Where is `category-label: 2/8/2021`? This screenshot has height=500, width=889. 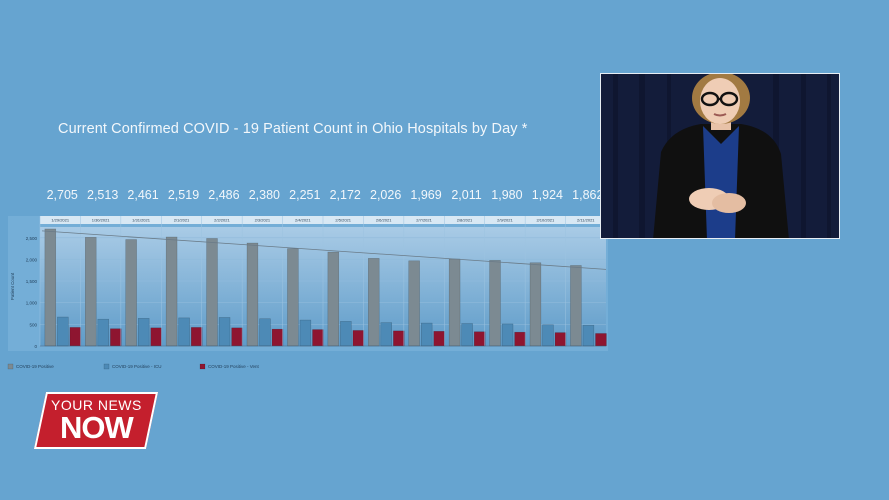 category-label: 2/8/2021 is located at coordinates (465, 220).